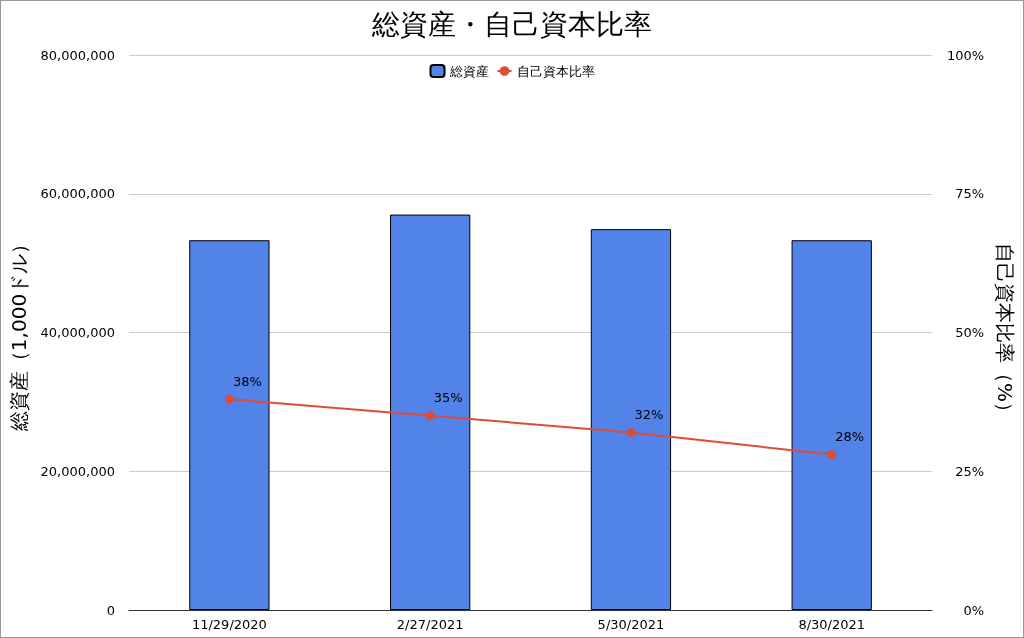 This screenshot has height=638, width=1024. I want to click on legend-label: 自己資本比率, so click(555, 71).